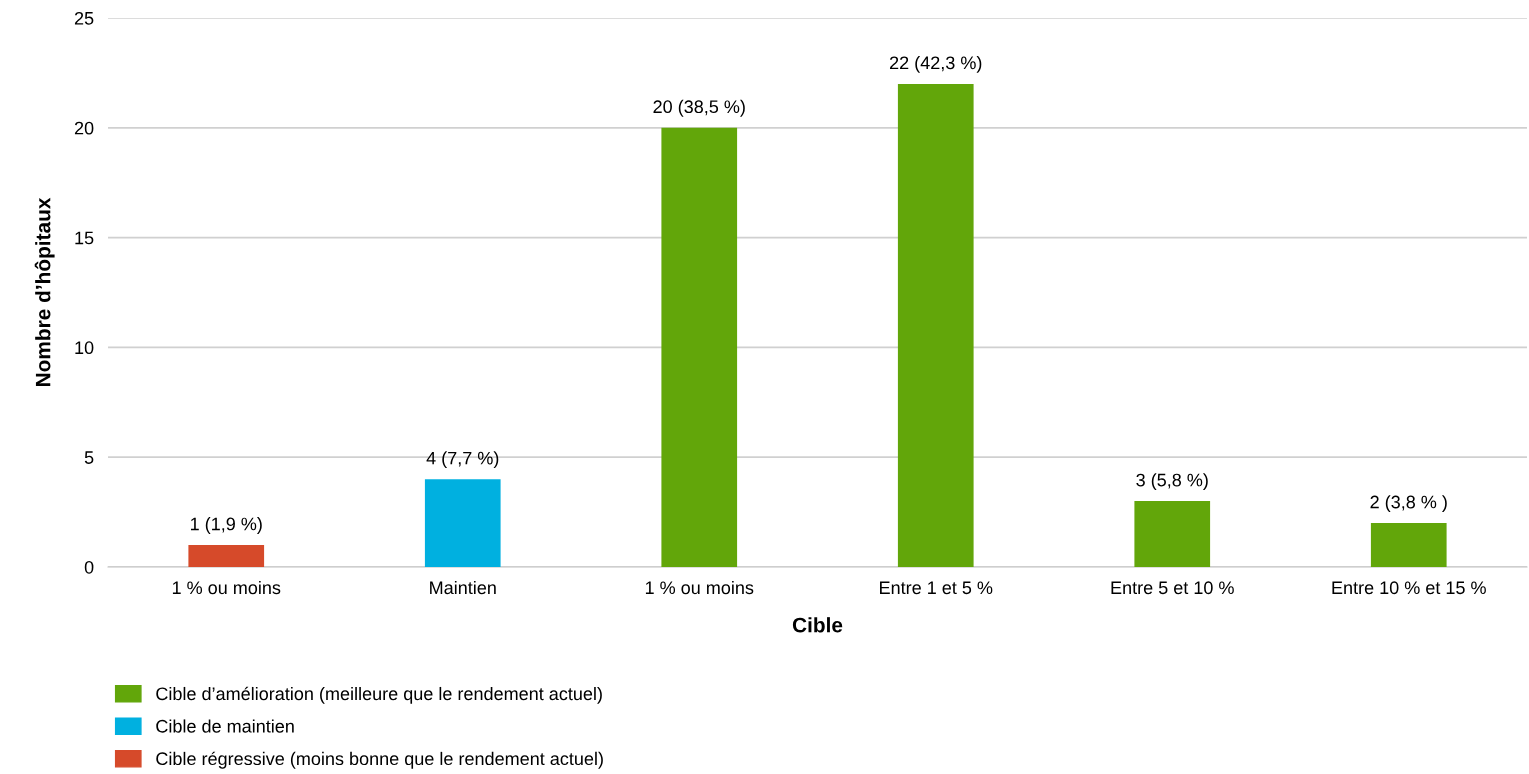  I want to click on legend-label: Cible régressive (moins bonne que le rendement actuel), so click(379, 760).